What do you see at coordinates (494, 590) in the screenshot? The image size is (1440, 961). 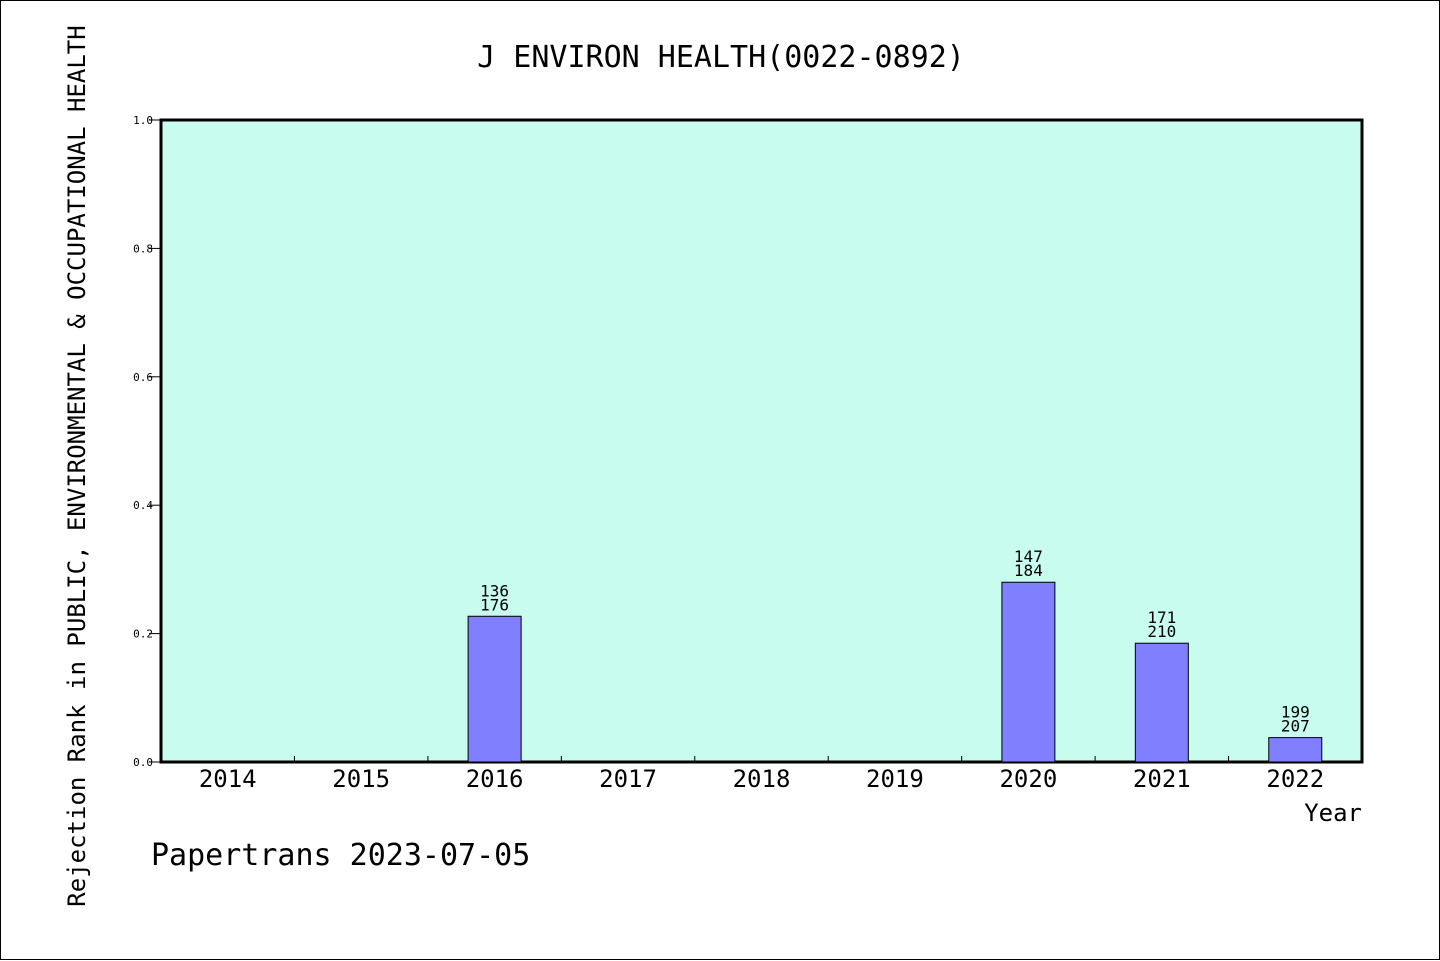 I see `bar-label-top: 136` at bounding box center [494, 590].